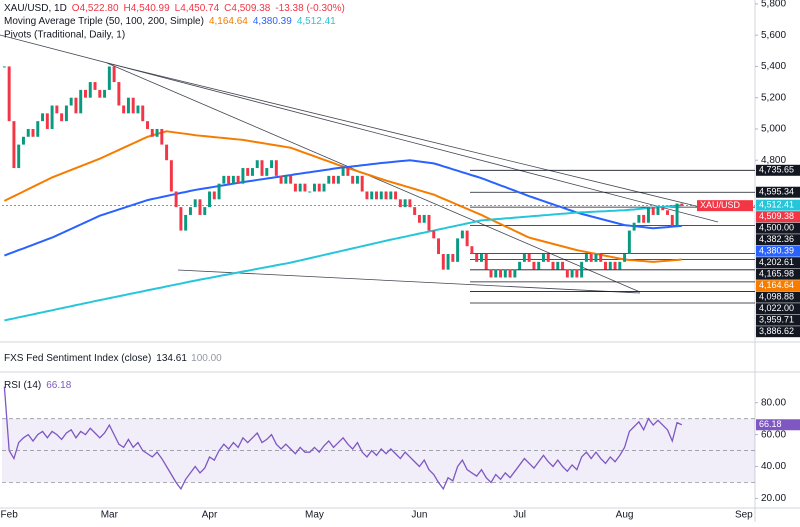  I want to click on y-tick-label: 5,400, so click(773, 66).